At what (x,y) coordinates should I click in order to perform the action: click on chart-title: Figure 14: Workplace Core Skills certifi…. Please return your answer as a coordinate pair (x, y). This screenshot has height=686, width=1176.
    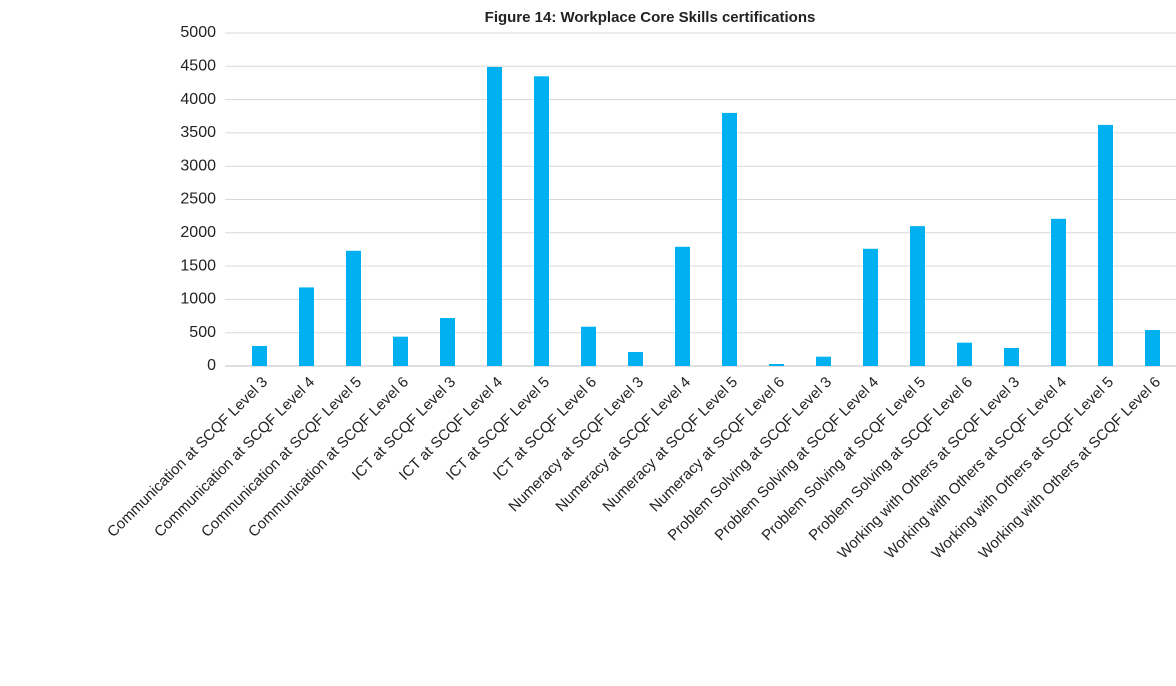
    Looking at the image, I should click on (650, 17).